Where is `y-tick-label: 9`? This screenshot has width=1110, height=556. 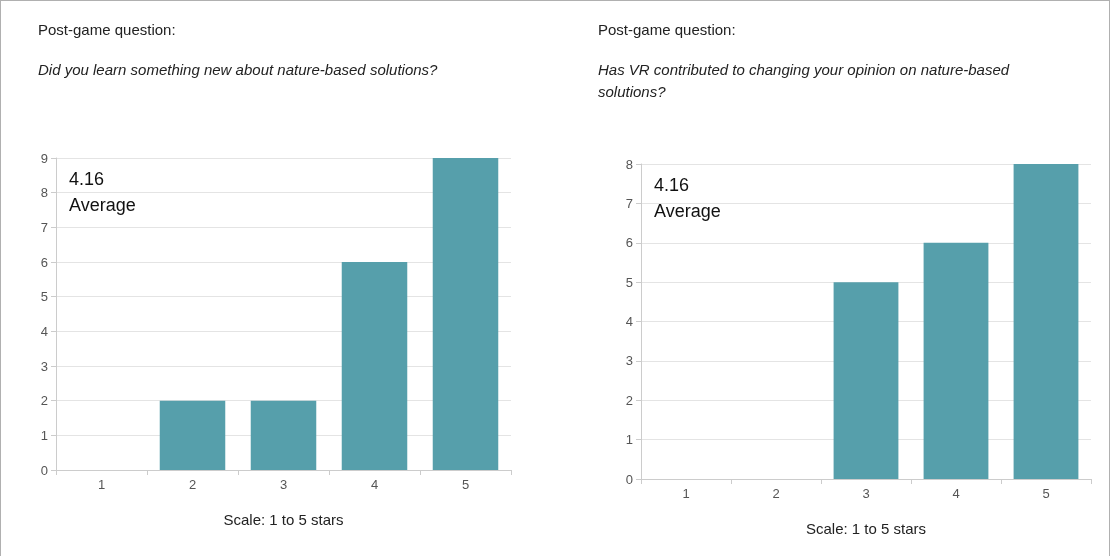
y-tick-label: 9 is located at coordinates (44, 158).